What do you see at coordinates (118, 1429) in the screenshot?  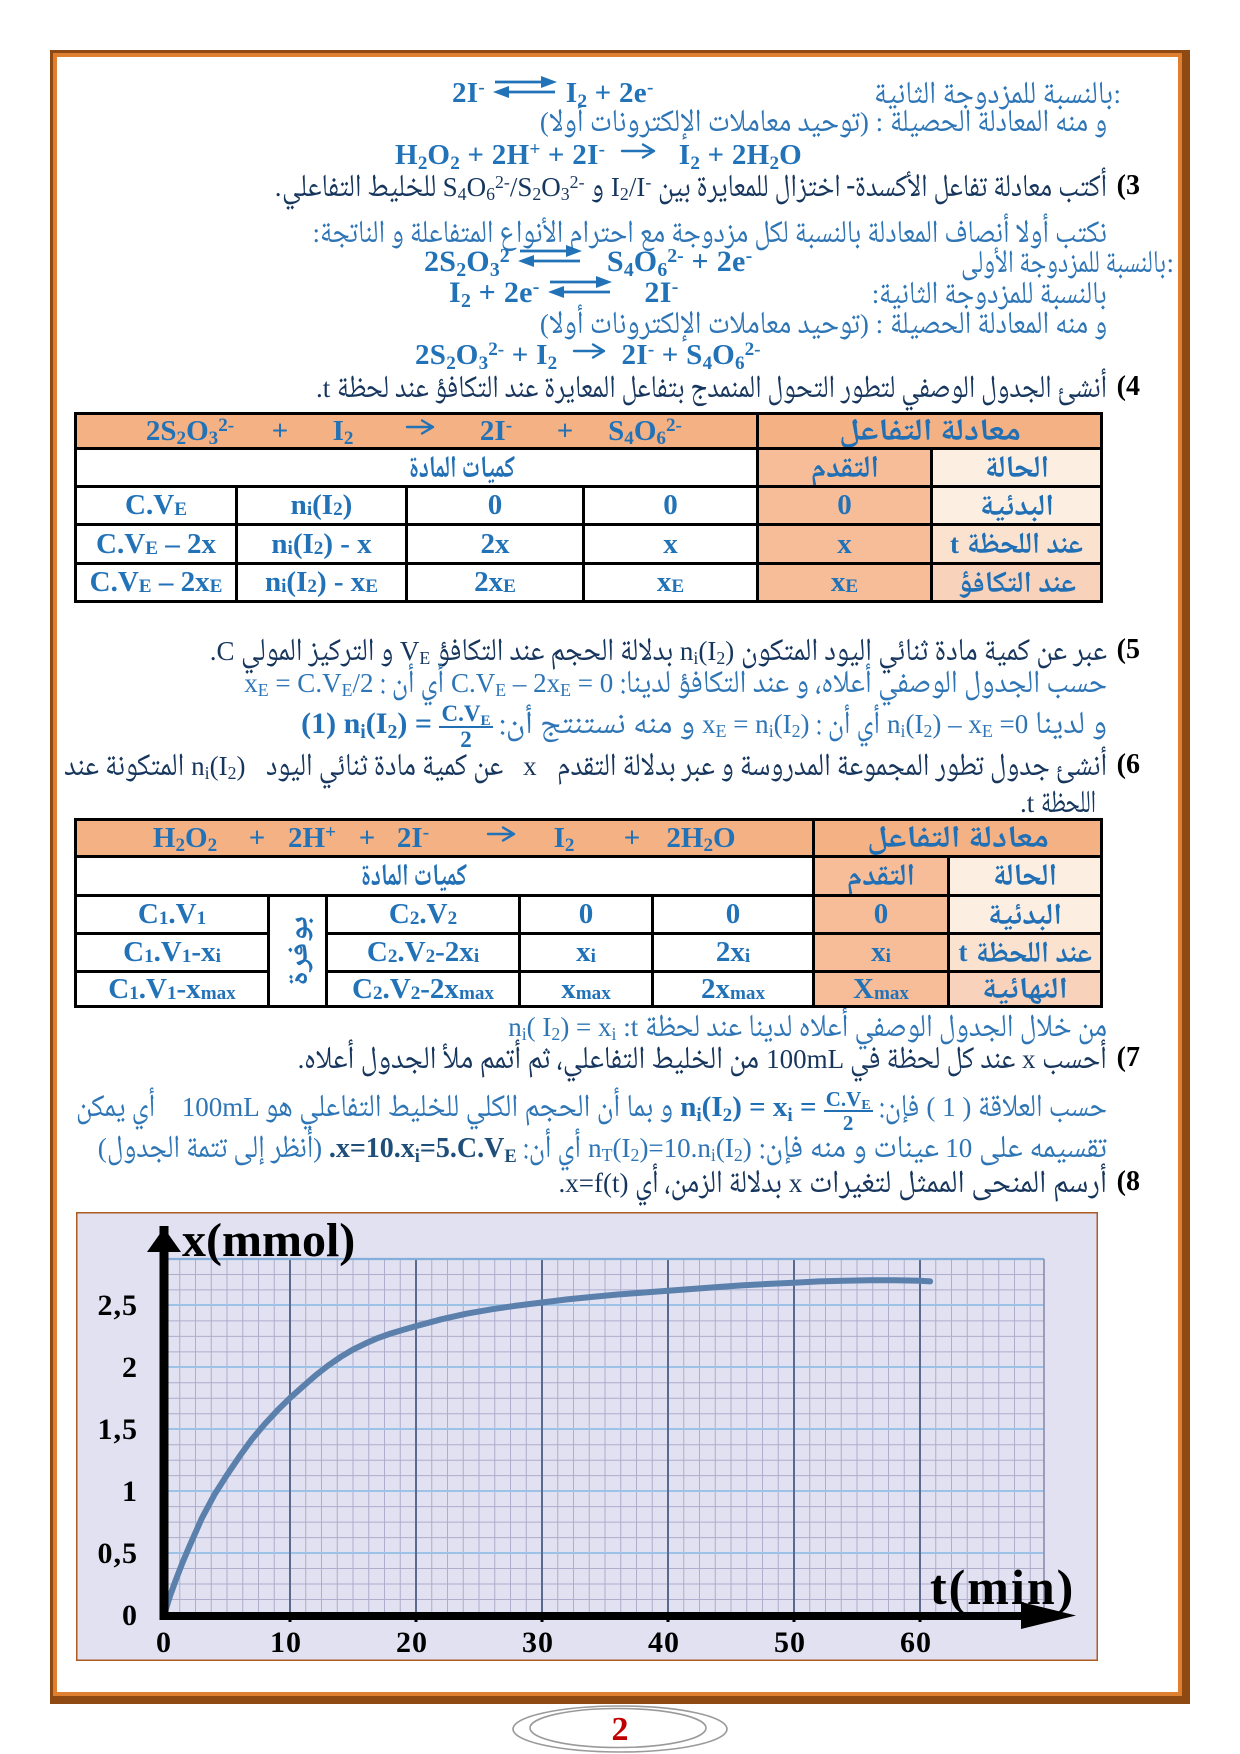 I see `svg-text: 1,5` at bounding box center [118, 1429].